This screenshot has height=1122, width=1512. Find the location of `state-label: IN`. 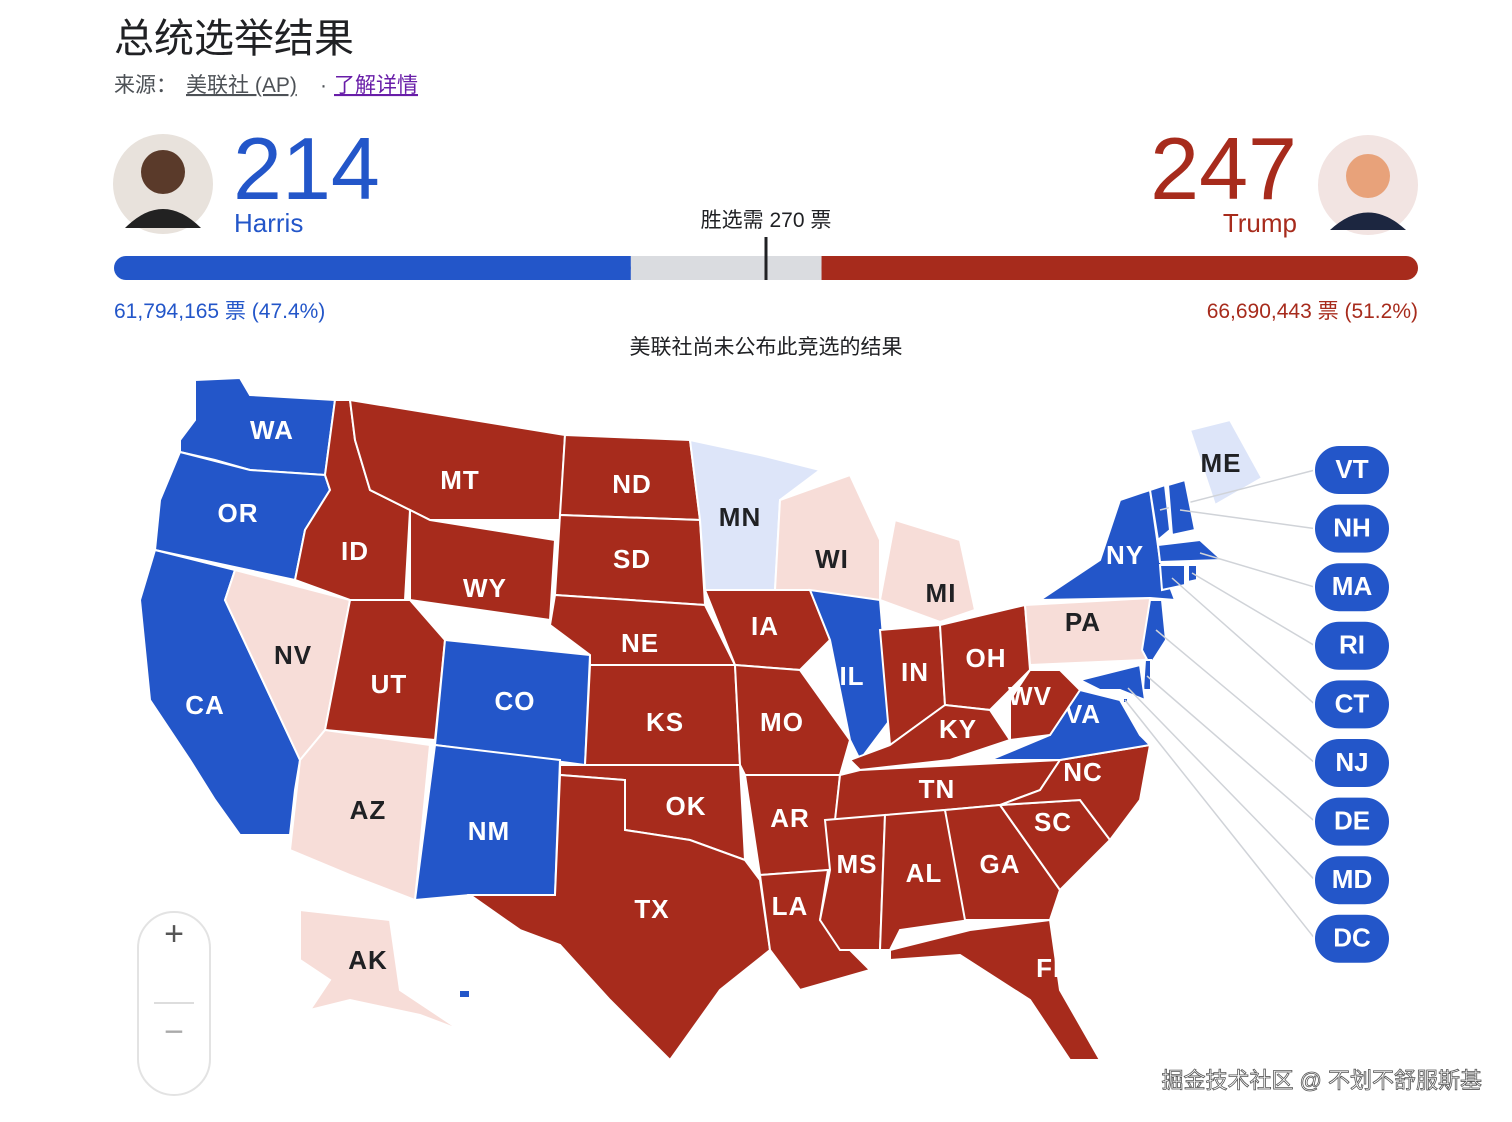

state-label: IN is located at coordinates (915, 672).